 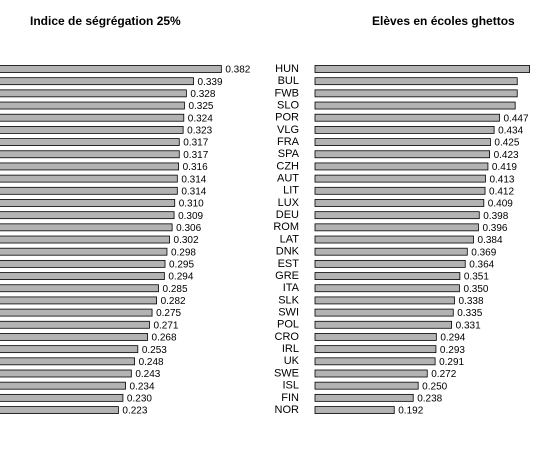 What do you see at coordinates (495, 216) in the screenshot?
I see `data-label: 0.398` at bounding box center [495, 216].